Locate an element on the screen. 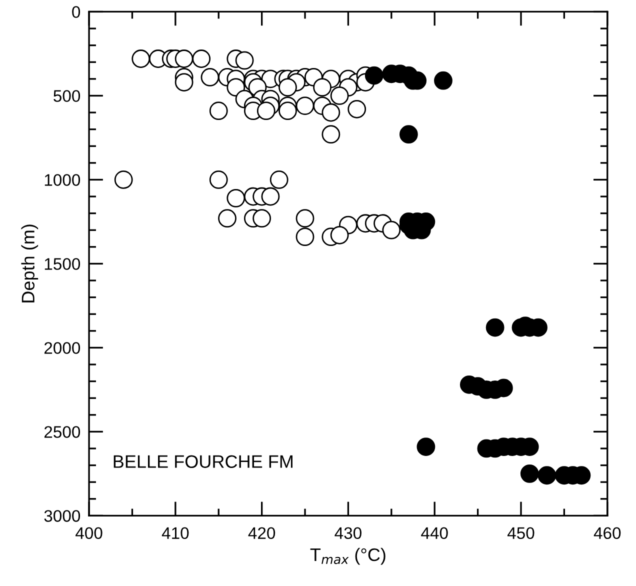 The width and height of the screenshot is (636, 586). y-tick-label: 500 is located at coordinates (67, 96).